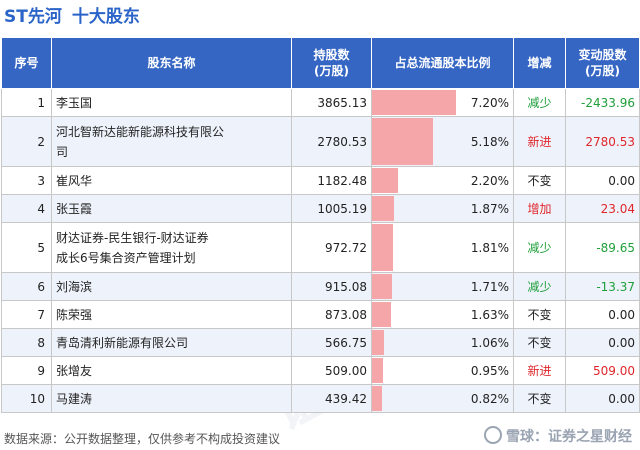 The width and height of the screenshot is (640, 450). I want to click on shares-cell: 2780.53, so click(331, 141).